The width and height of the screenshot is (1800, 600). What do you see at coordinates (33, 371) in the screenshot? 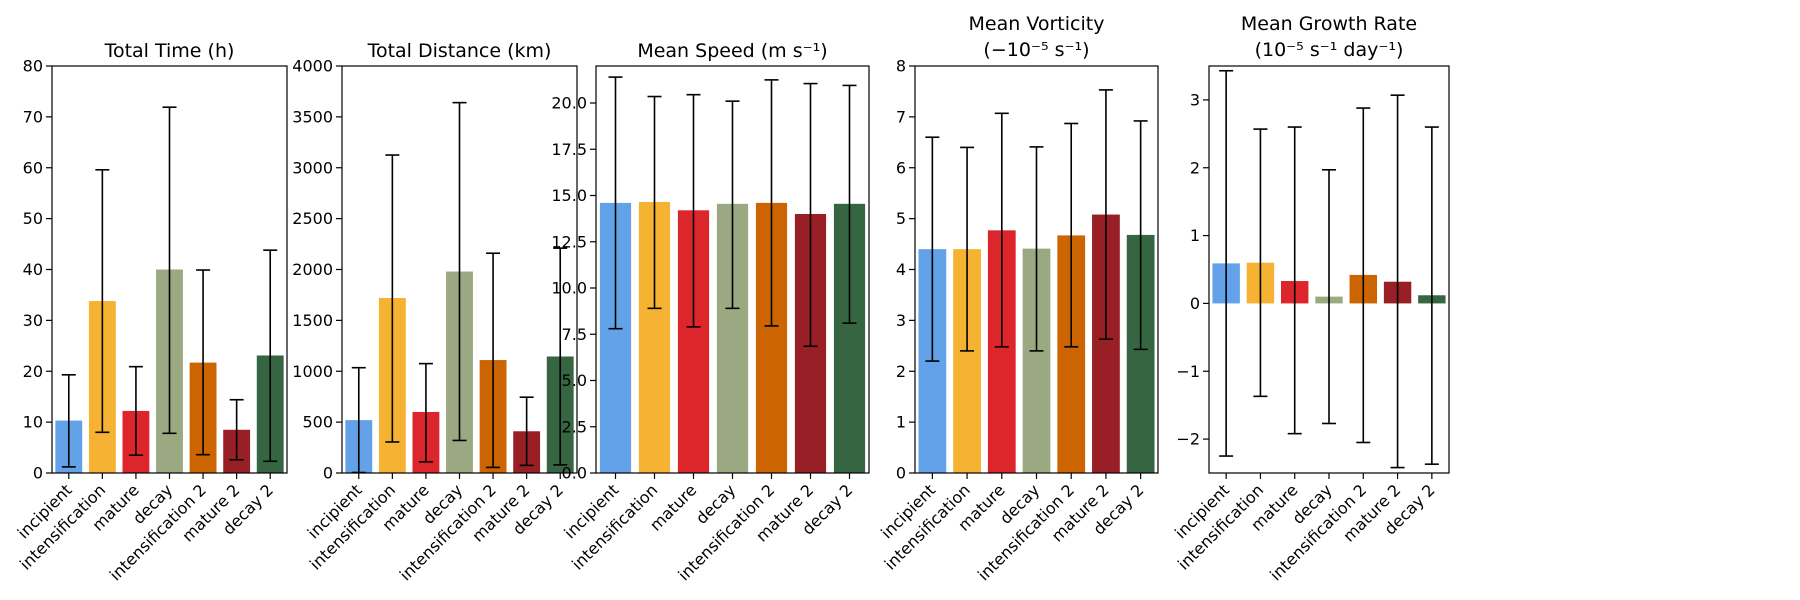
I see `y-tick-label: 20` at bounding box center [33, 371].